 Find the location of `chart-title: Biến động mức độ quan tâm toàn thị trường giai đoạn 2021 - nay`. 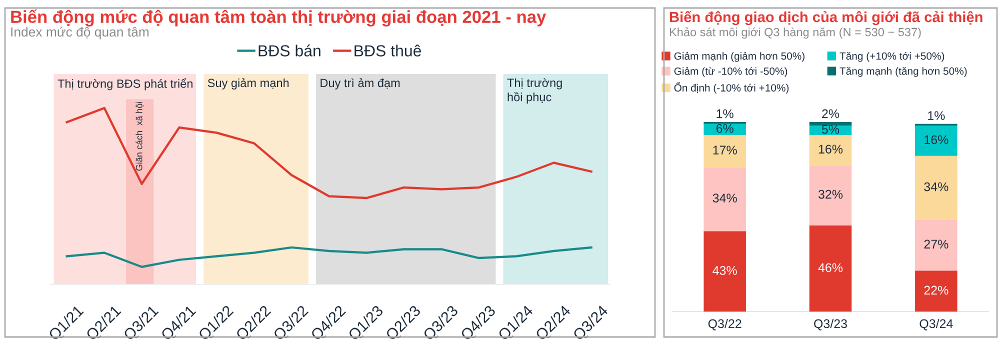

chart-title: Biến động mức độ quan tâm toàn thị trường giai đoạn 2021 - nay is located at coordinates (278, 18).